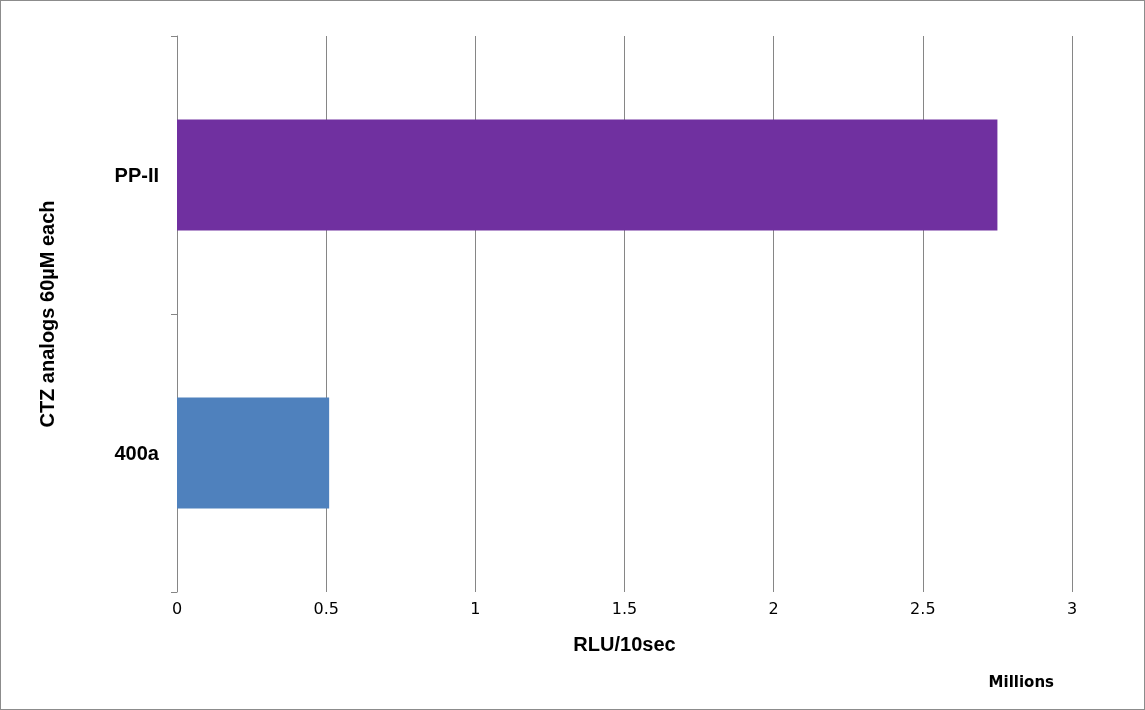  Describe the element at coordinates (177, 608) in the screenshot. I see `x-tick-label: 0` at that location.